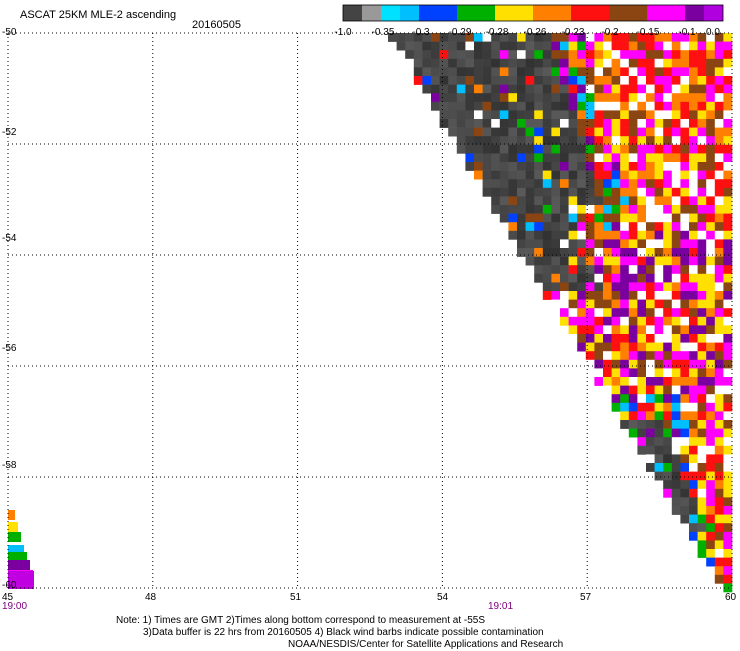  What do you see at coordinates (296, 597) in the screenshot?
I see `lon-label: 51` at bounding box center [296, 597].